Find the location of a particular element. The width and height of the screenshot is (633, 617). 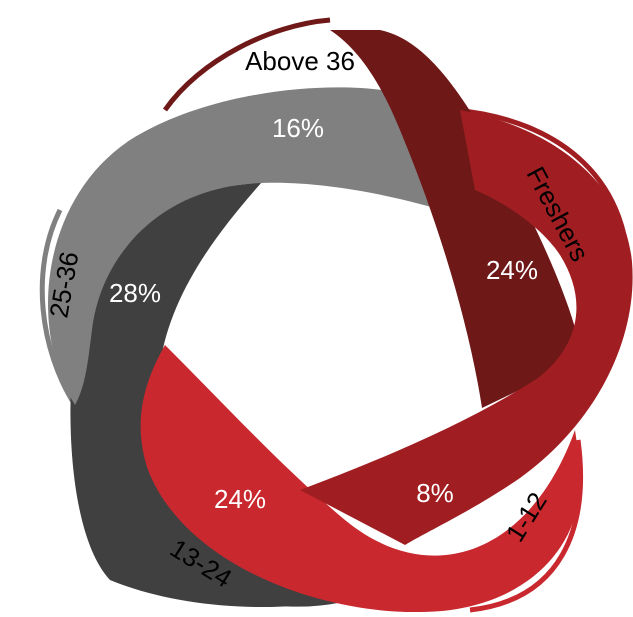

segment-value: 8% is located at coordinates (435, 493).